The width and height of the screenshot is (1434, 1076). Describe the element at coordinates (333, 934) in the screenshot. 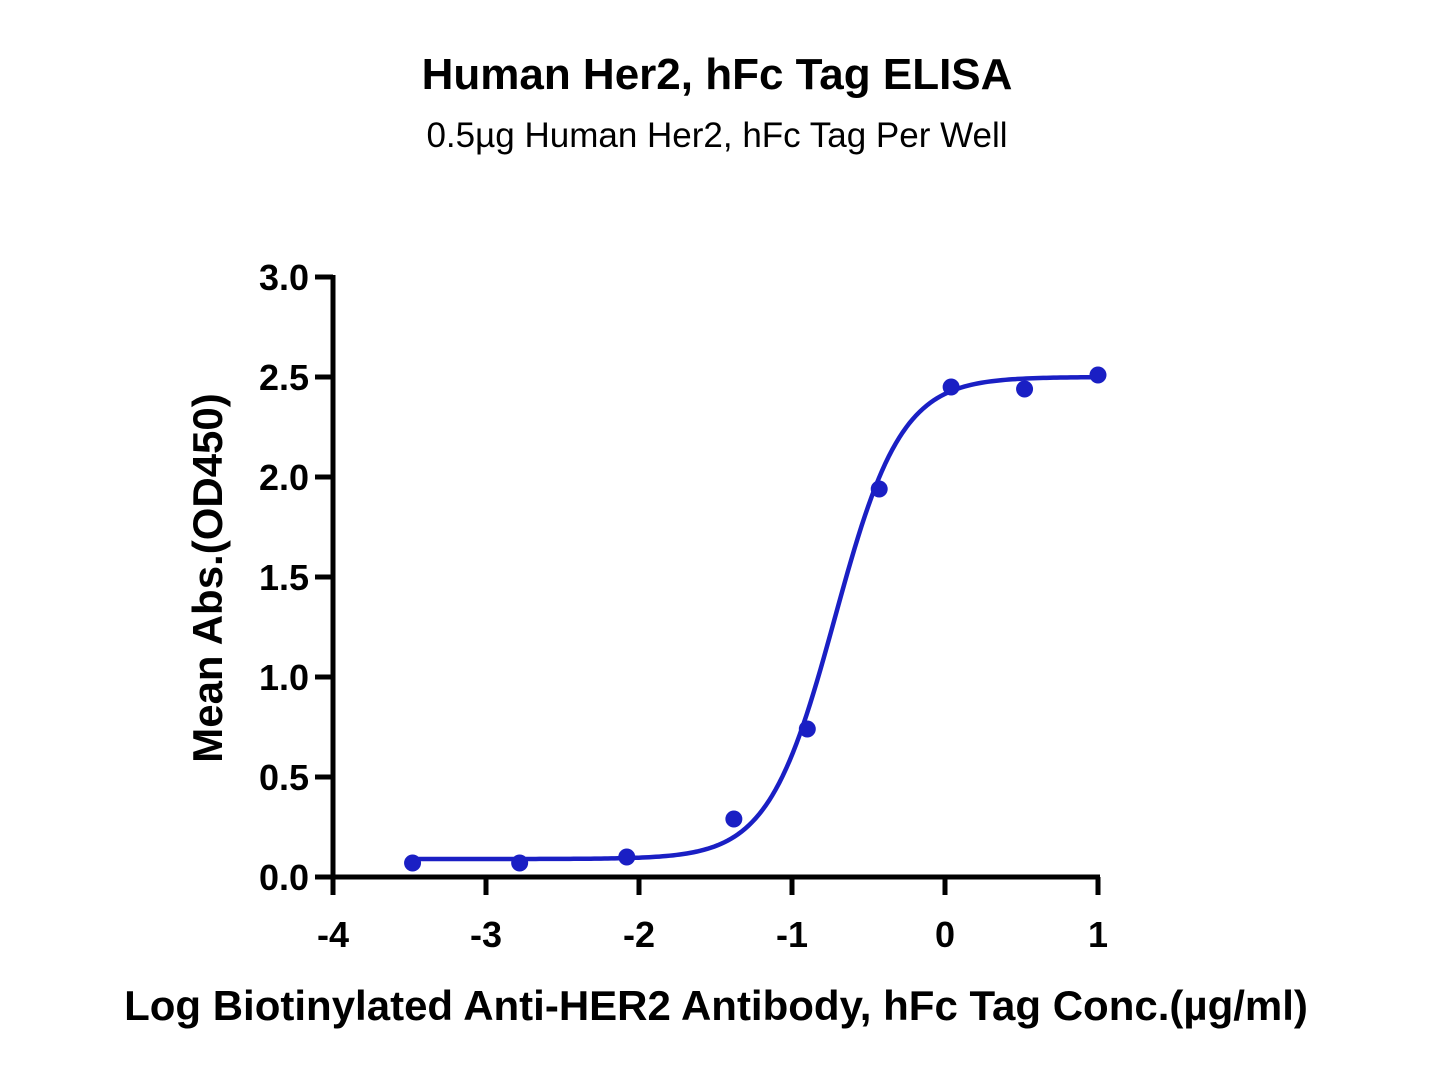

I see `x-tick-label: -4` at that location.